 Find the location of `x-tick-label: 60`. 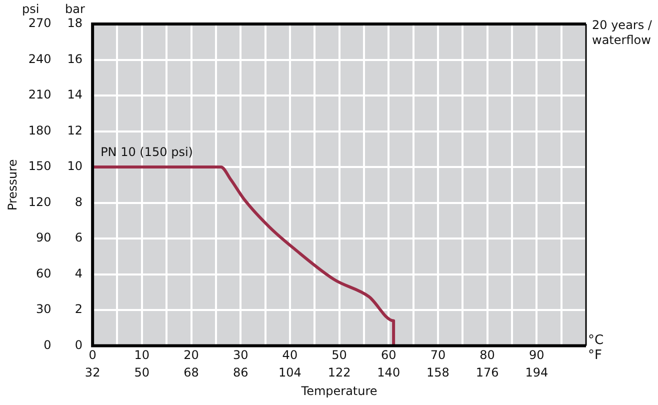

x-tick-label: 60 is located at coordinates (388, 355).